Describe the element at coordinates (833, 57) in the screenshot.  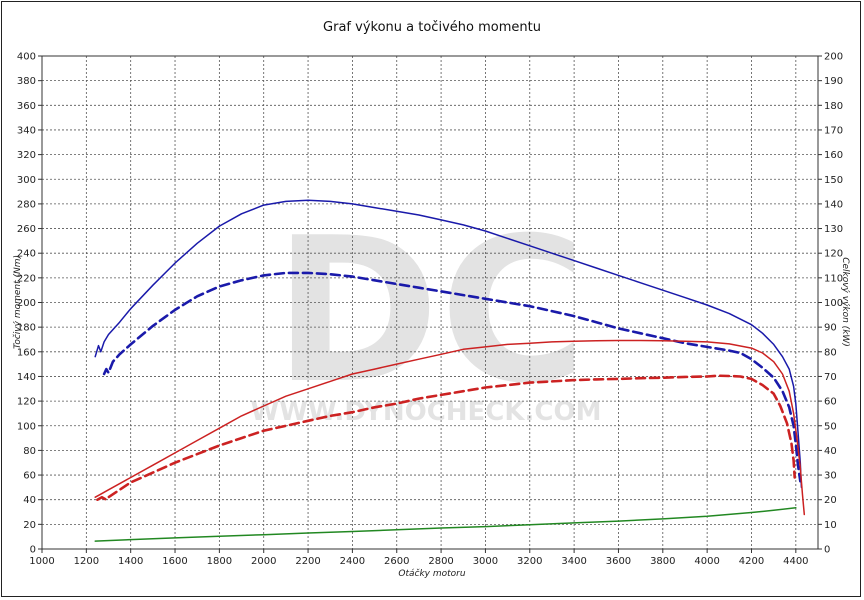
I see `y-right-tick-label: 200` at that location.